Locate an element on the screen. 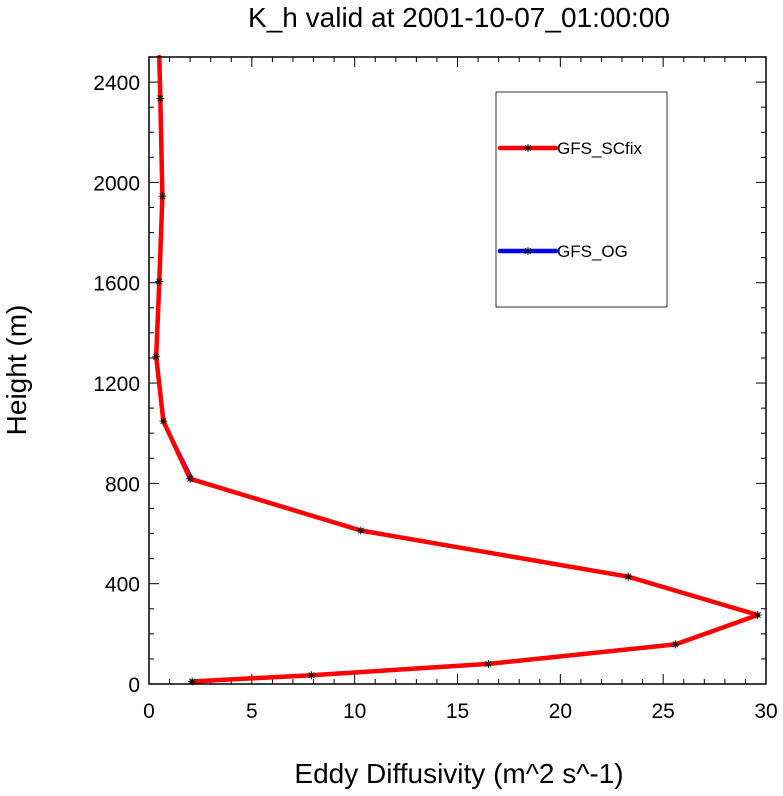  y-tick-label: 800 is located at coordinates (122, 484).